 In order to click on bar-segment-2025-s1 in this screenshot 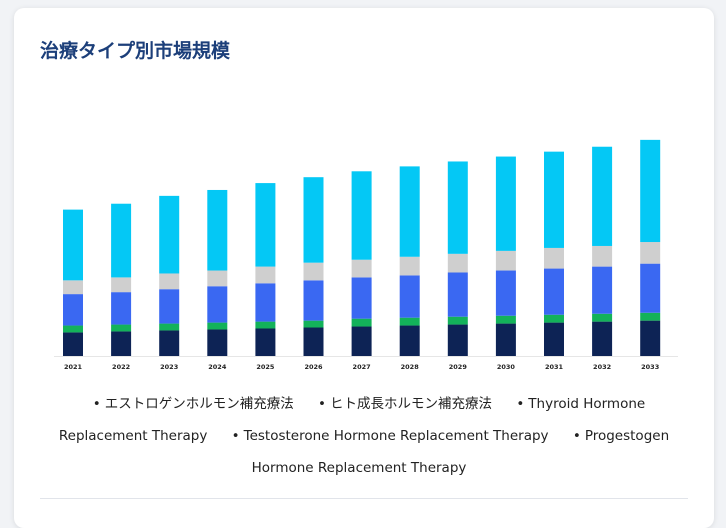, I will do `click(265, 325)`.